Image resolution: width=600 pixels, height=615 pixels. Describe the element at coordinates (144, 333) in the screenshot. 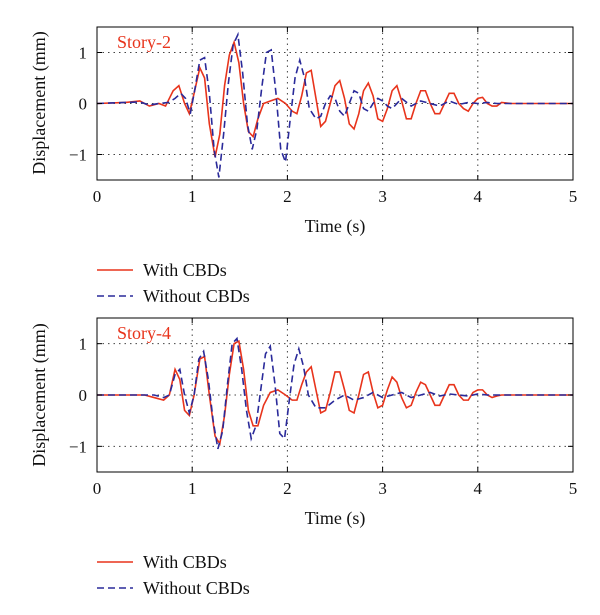

I see `panel-label: Story-4` at that location.